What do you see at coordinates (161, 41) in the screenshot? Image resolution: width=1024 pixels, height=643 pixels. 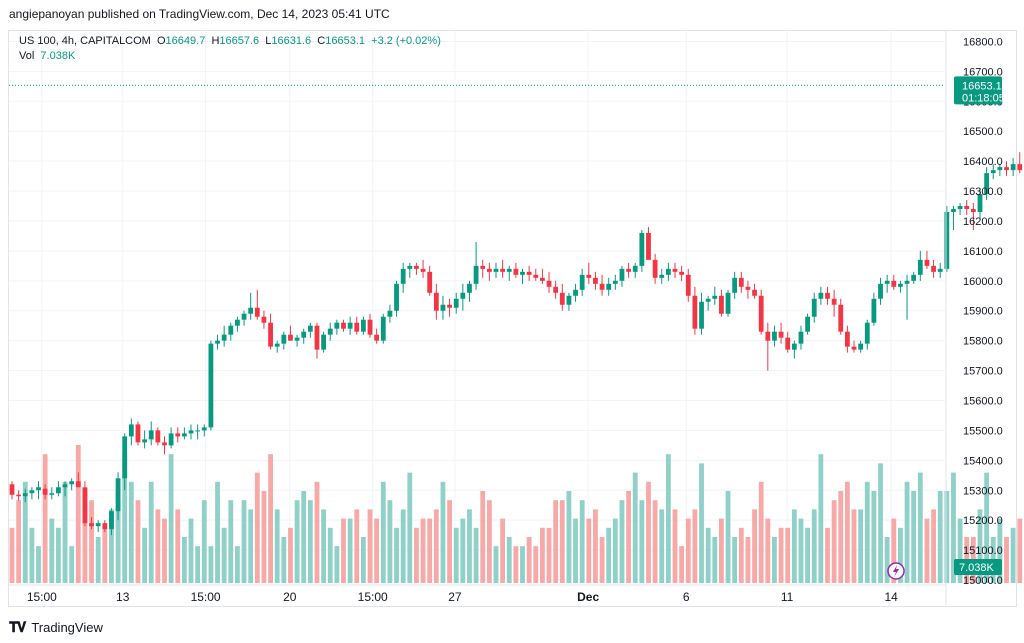 I see `open-label: O` at bounding box center [161, 41].